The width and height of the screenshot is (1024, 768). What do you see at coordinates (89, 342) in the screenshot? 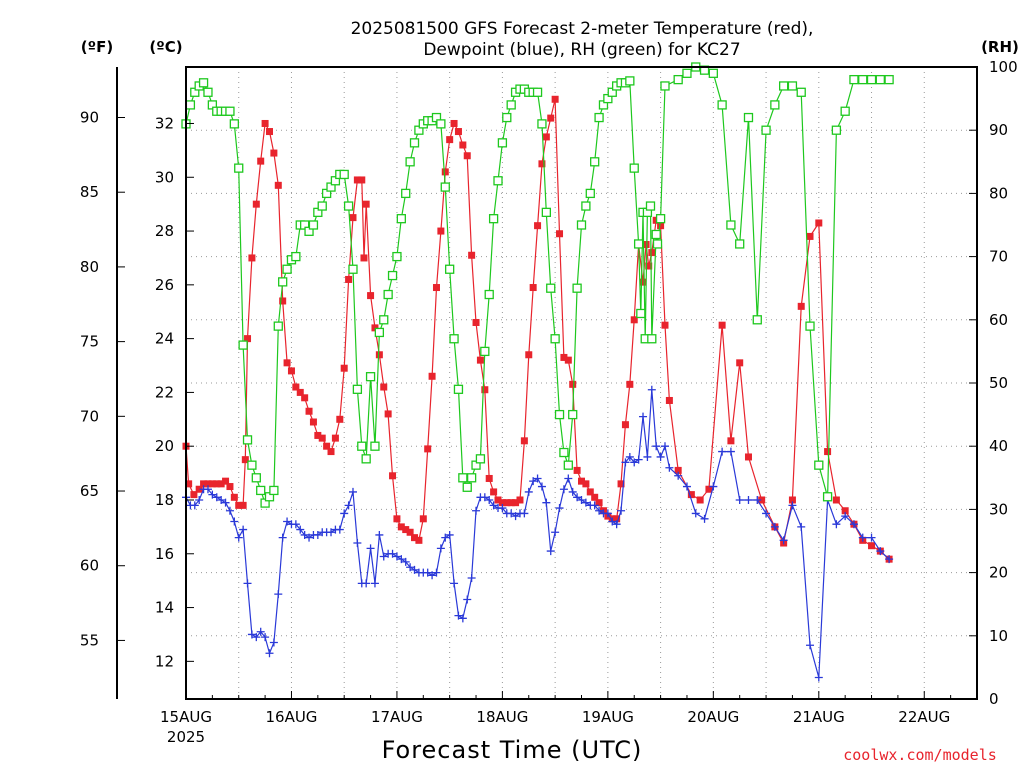
I see `fahrenheit-tick-label: 75` at bounding box center [89, 342].